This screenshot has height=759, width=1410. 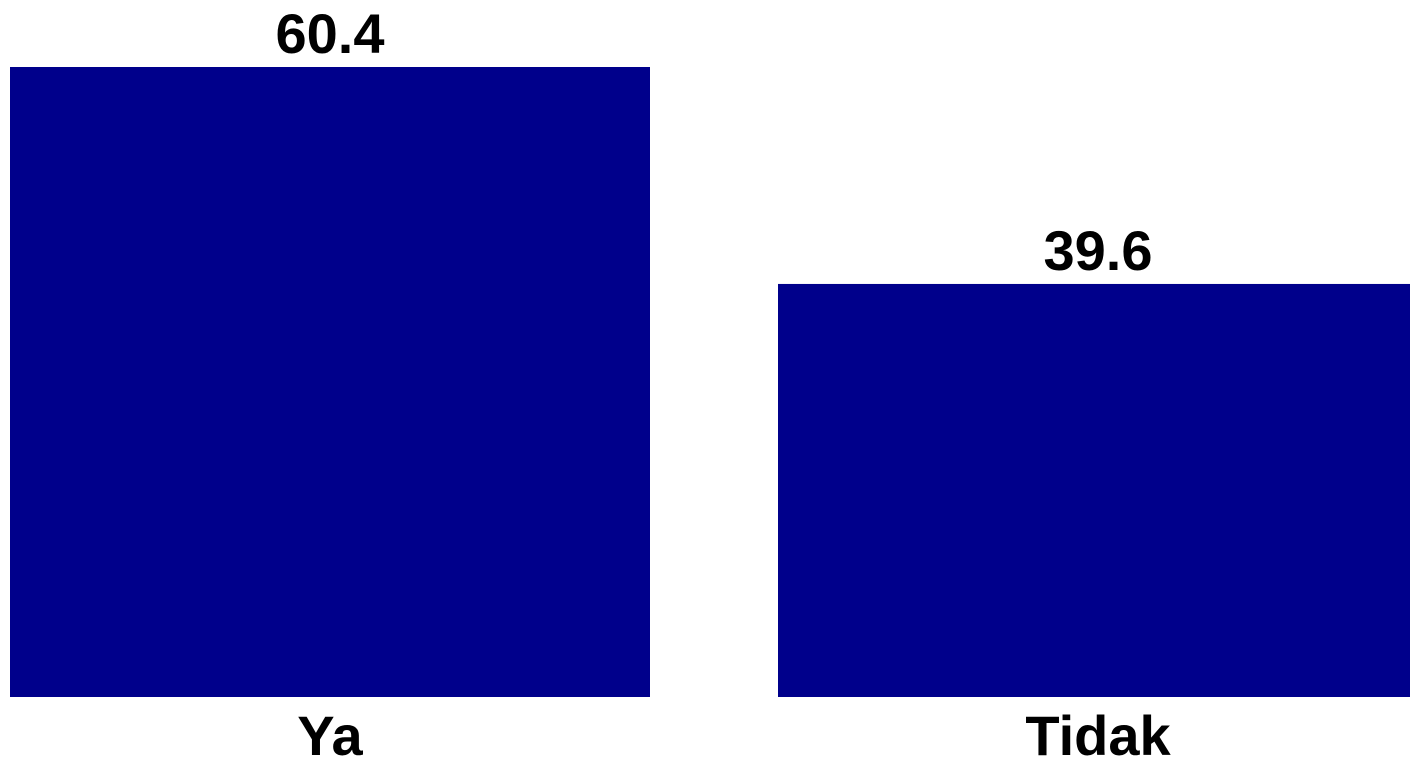 I want to click on category-label-ya: Ya, so click(x=330, y=731).